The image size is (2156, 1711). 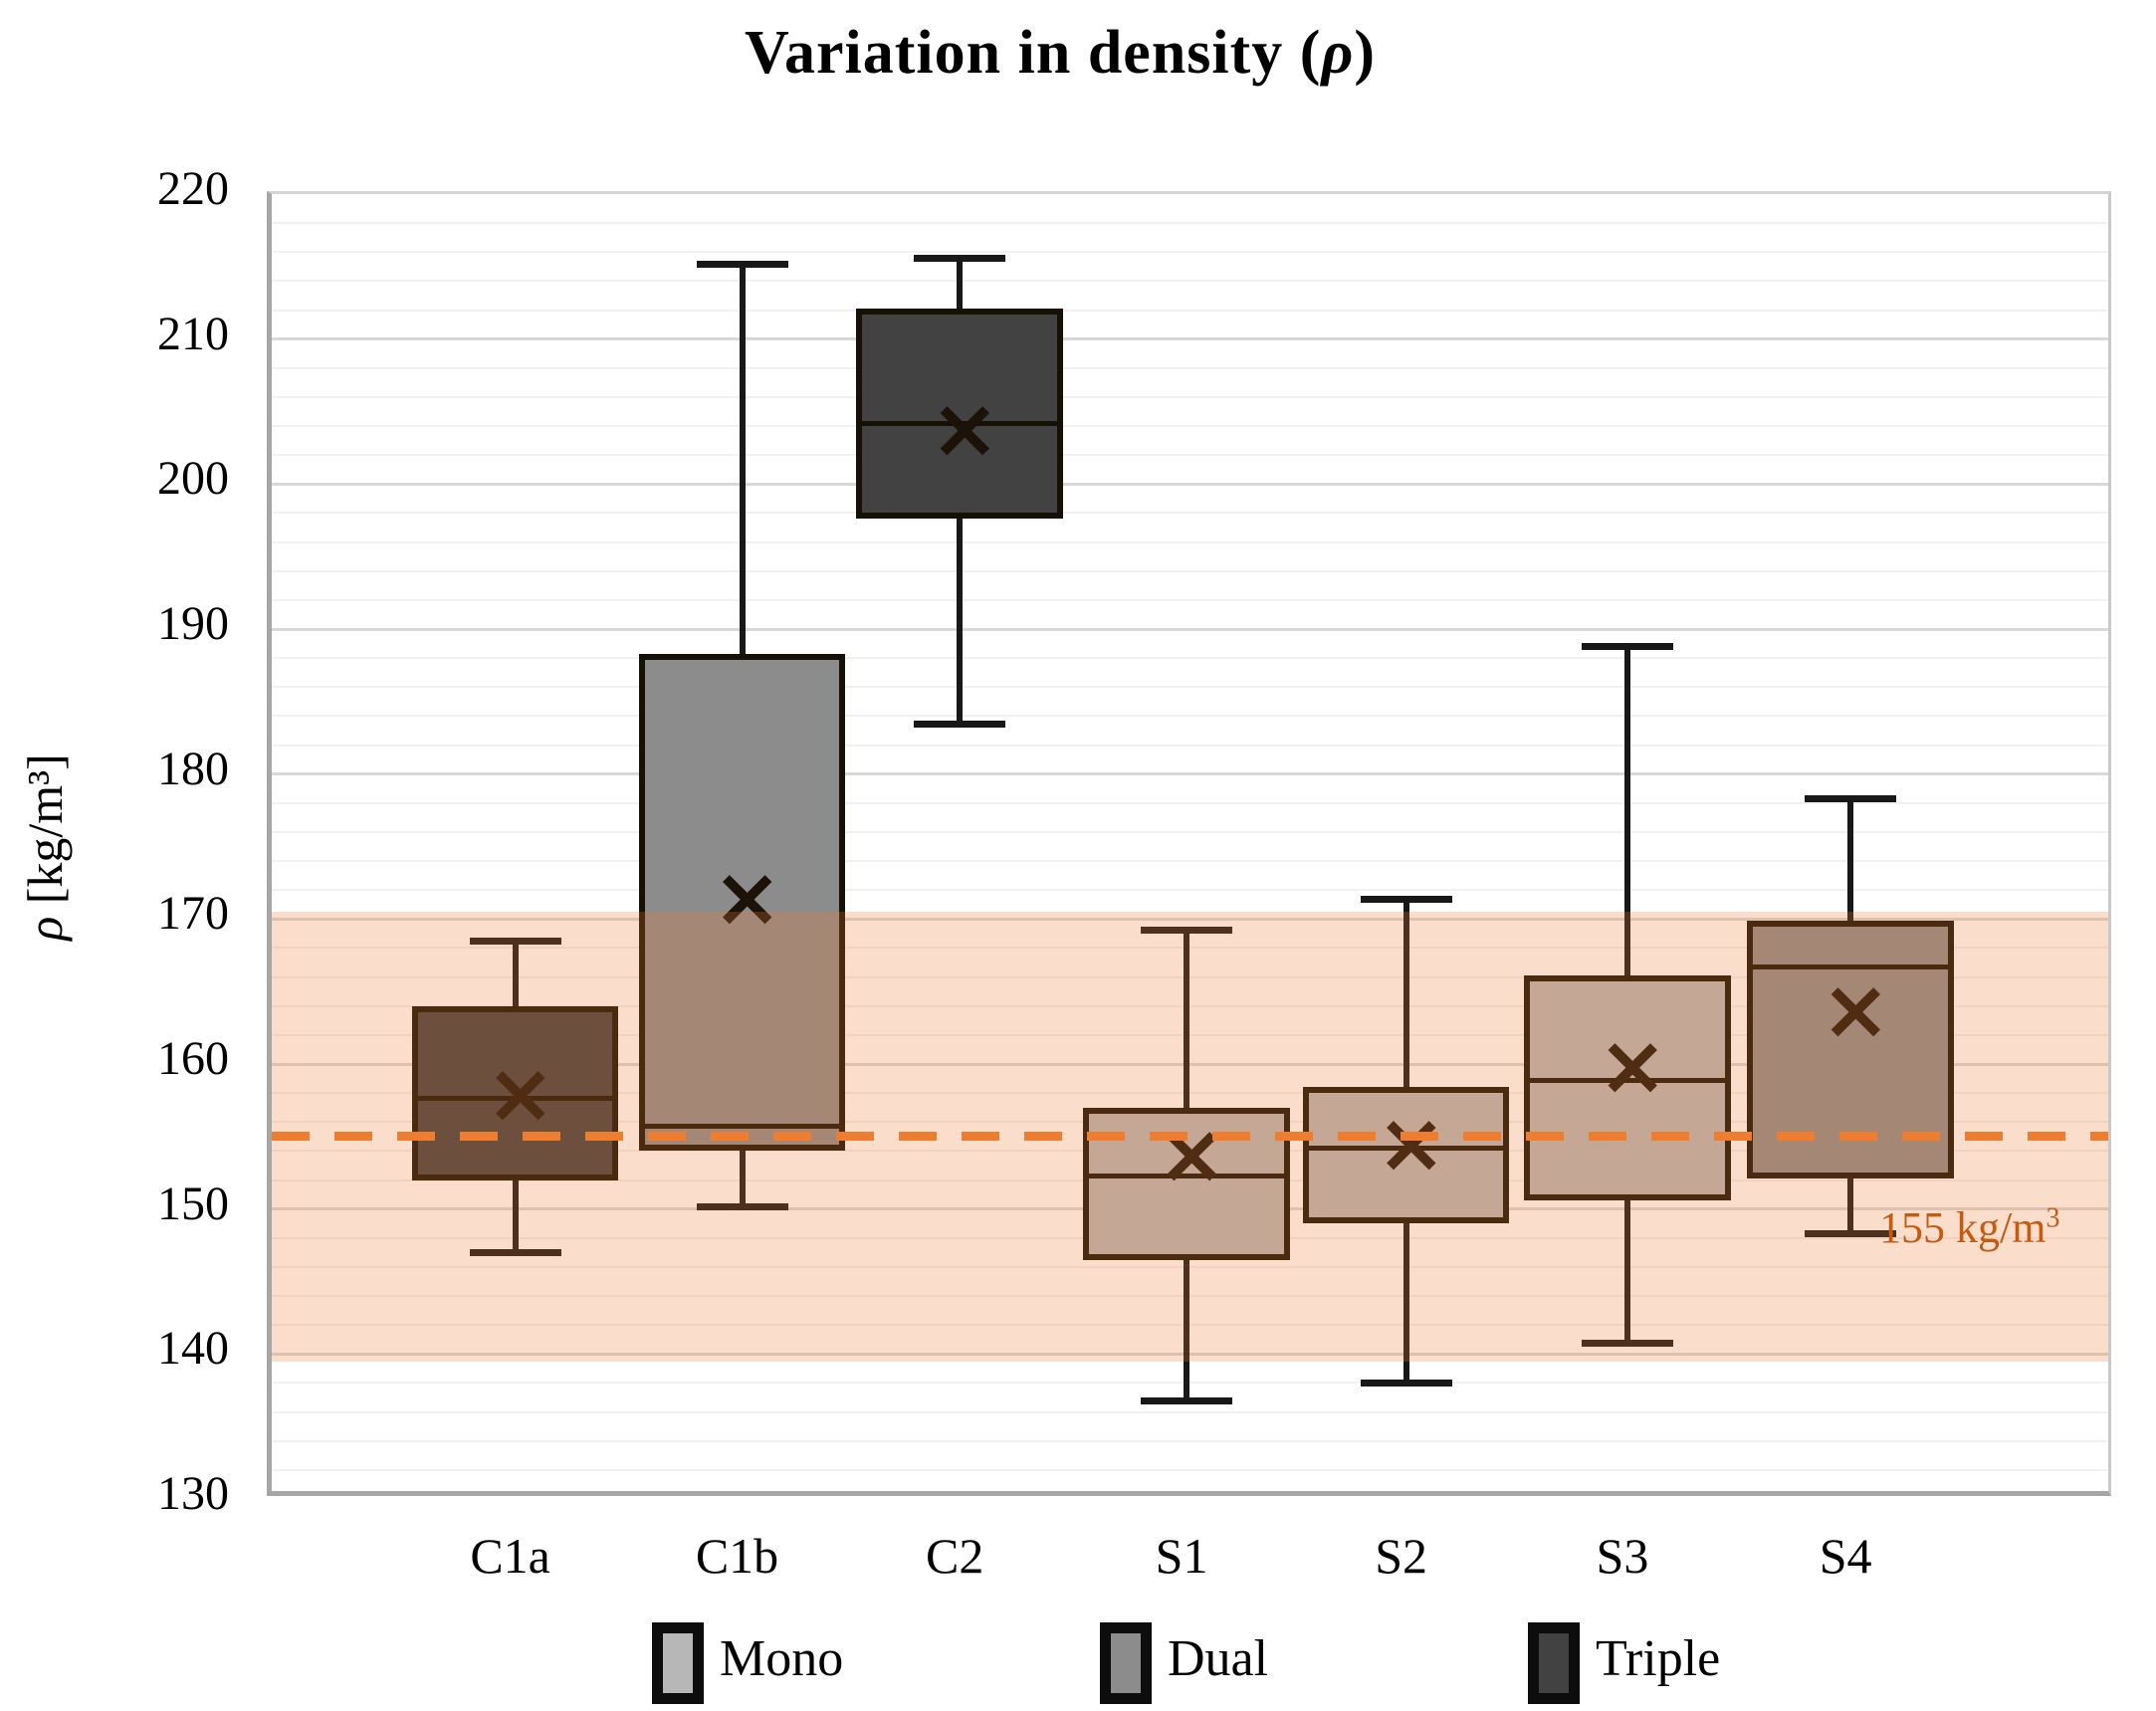 I want to click on x-category-label: S2, so click(x=1401, y=1556).